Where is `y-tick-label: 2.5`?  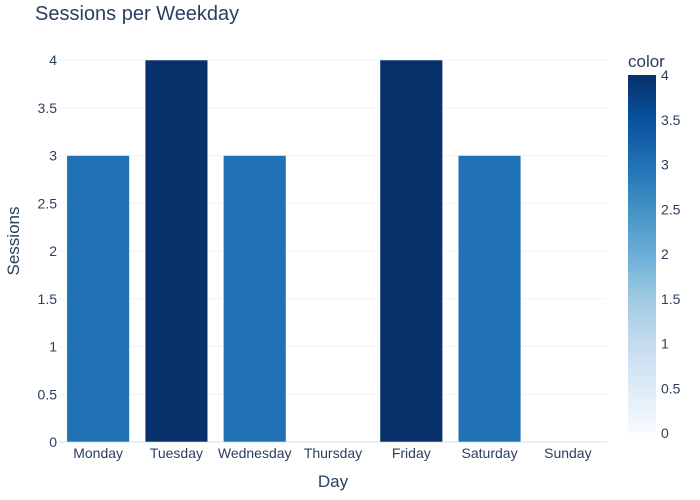
y-tick-label: 2.5 is located at coordinates (48, 203).